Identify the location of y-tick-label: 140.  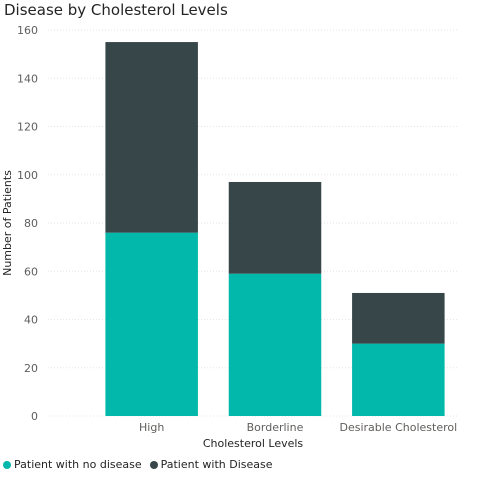
(27, 78).